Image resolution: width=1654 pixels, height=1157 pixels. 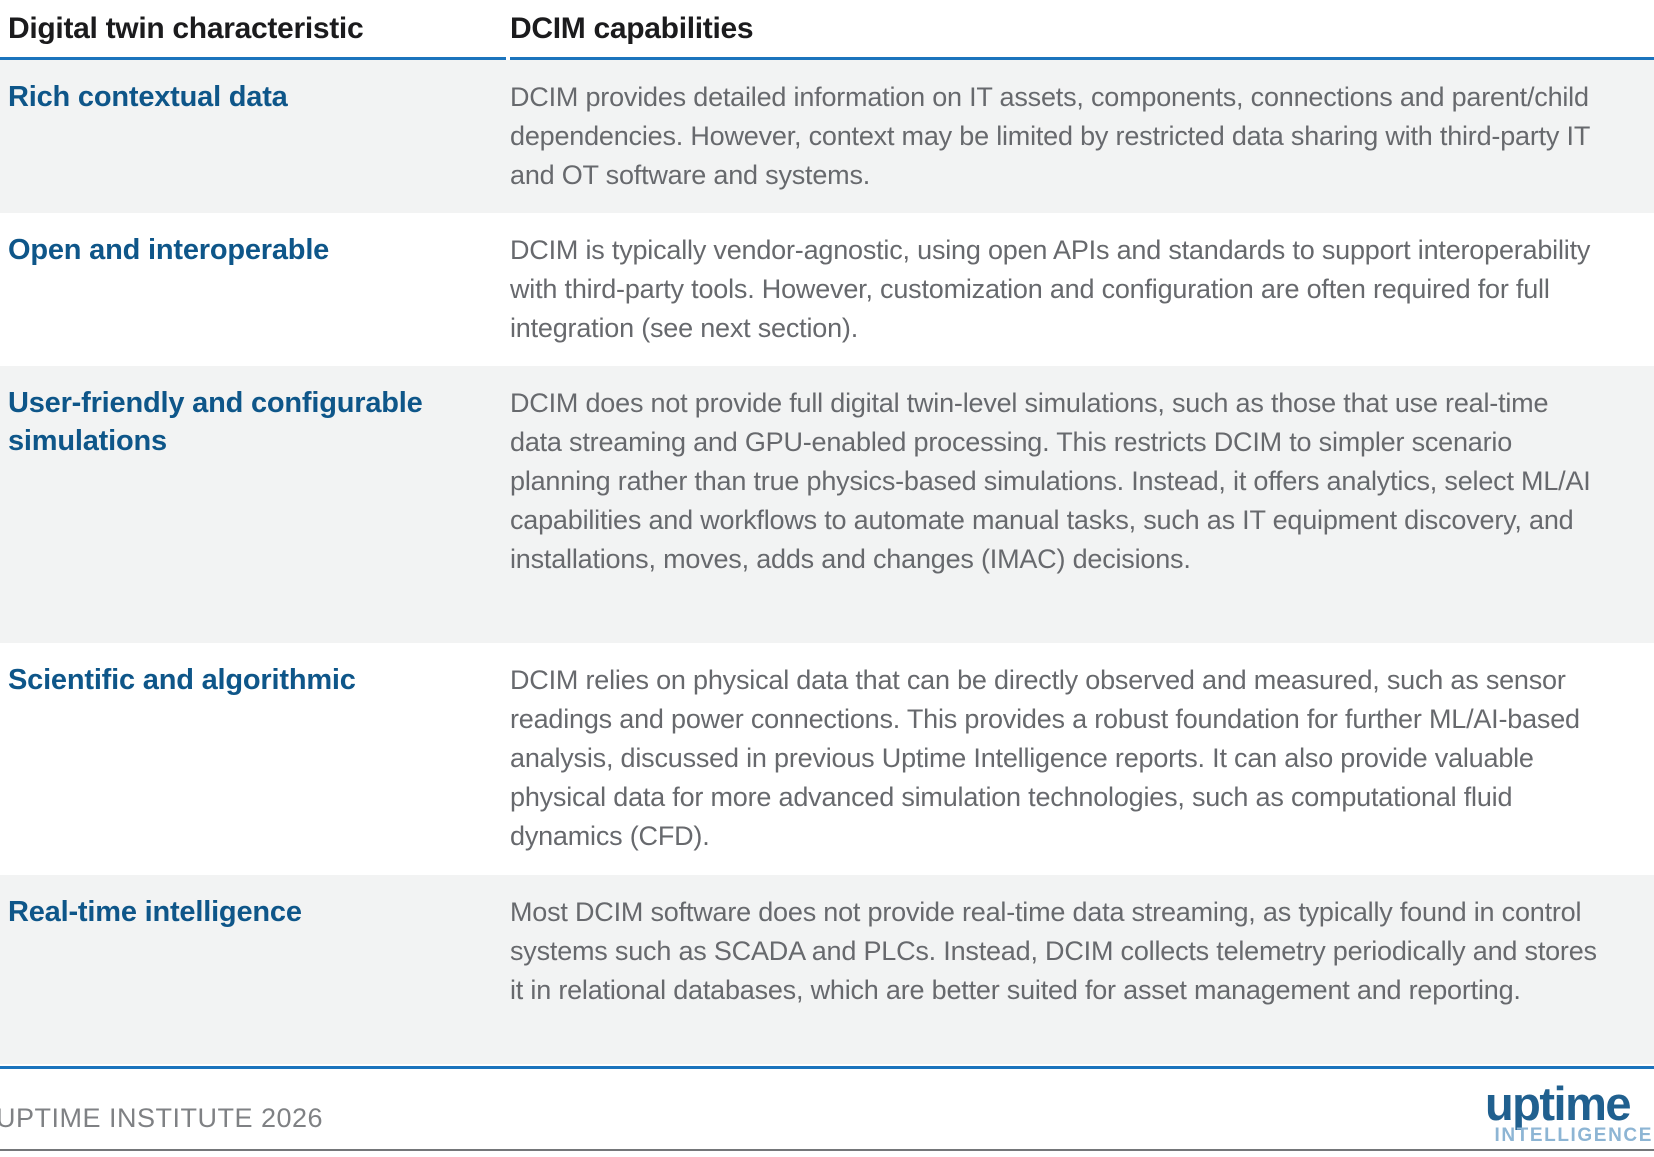 I want to click on characteristic-label: Real-time intelligence, so click(x=155, y=912).